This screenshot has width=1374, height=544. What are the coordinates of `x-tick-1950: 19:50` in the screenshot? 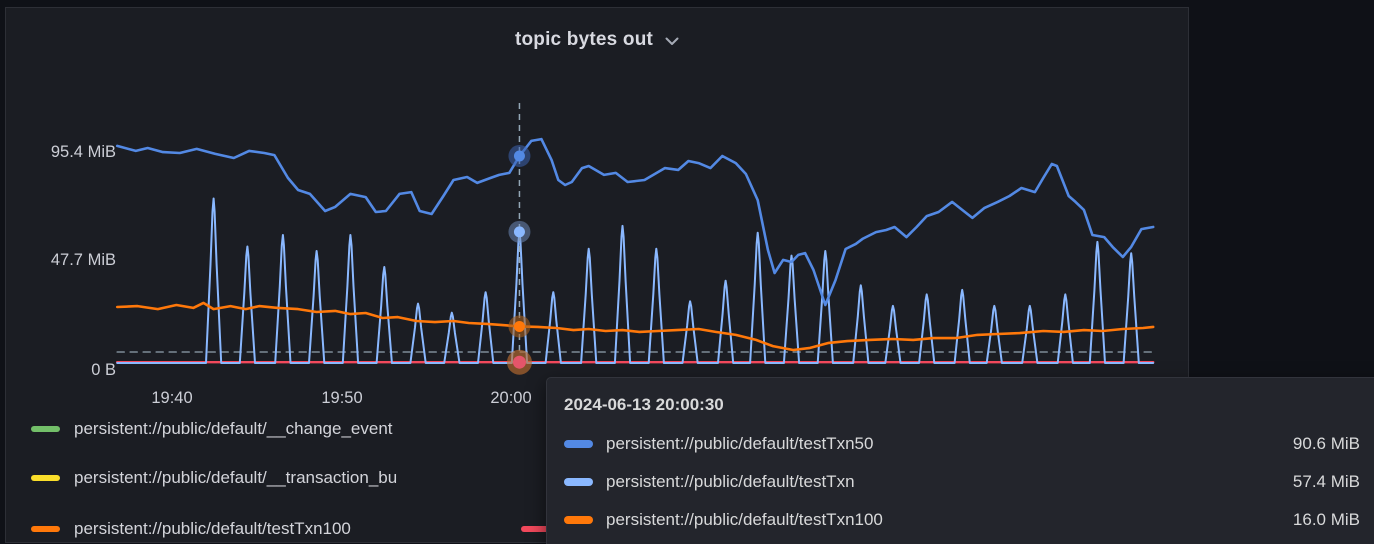 It's located at (342, 398).